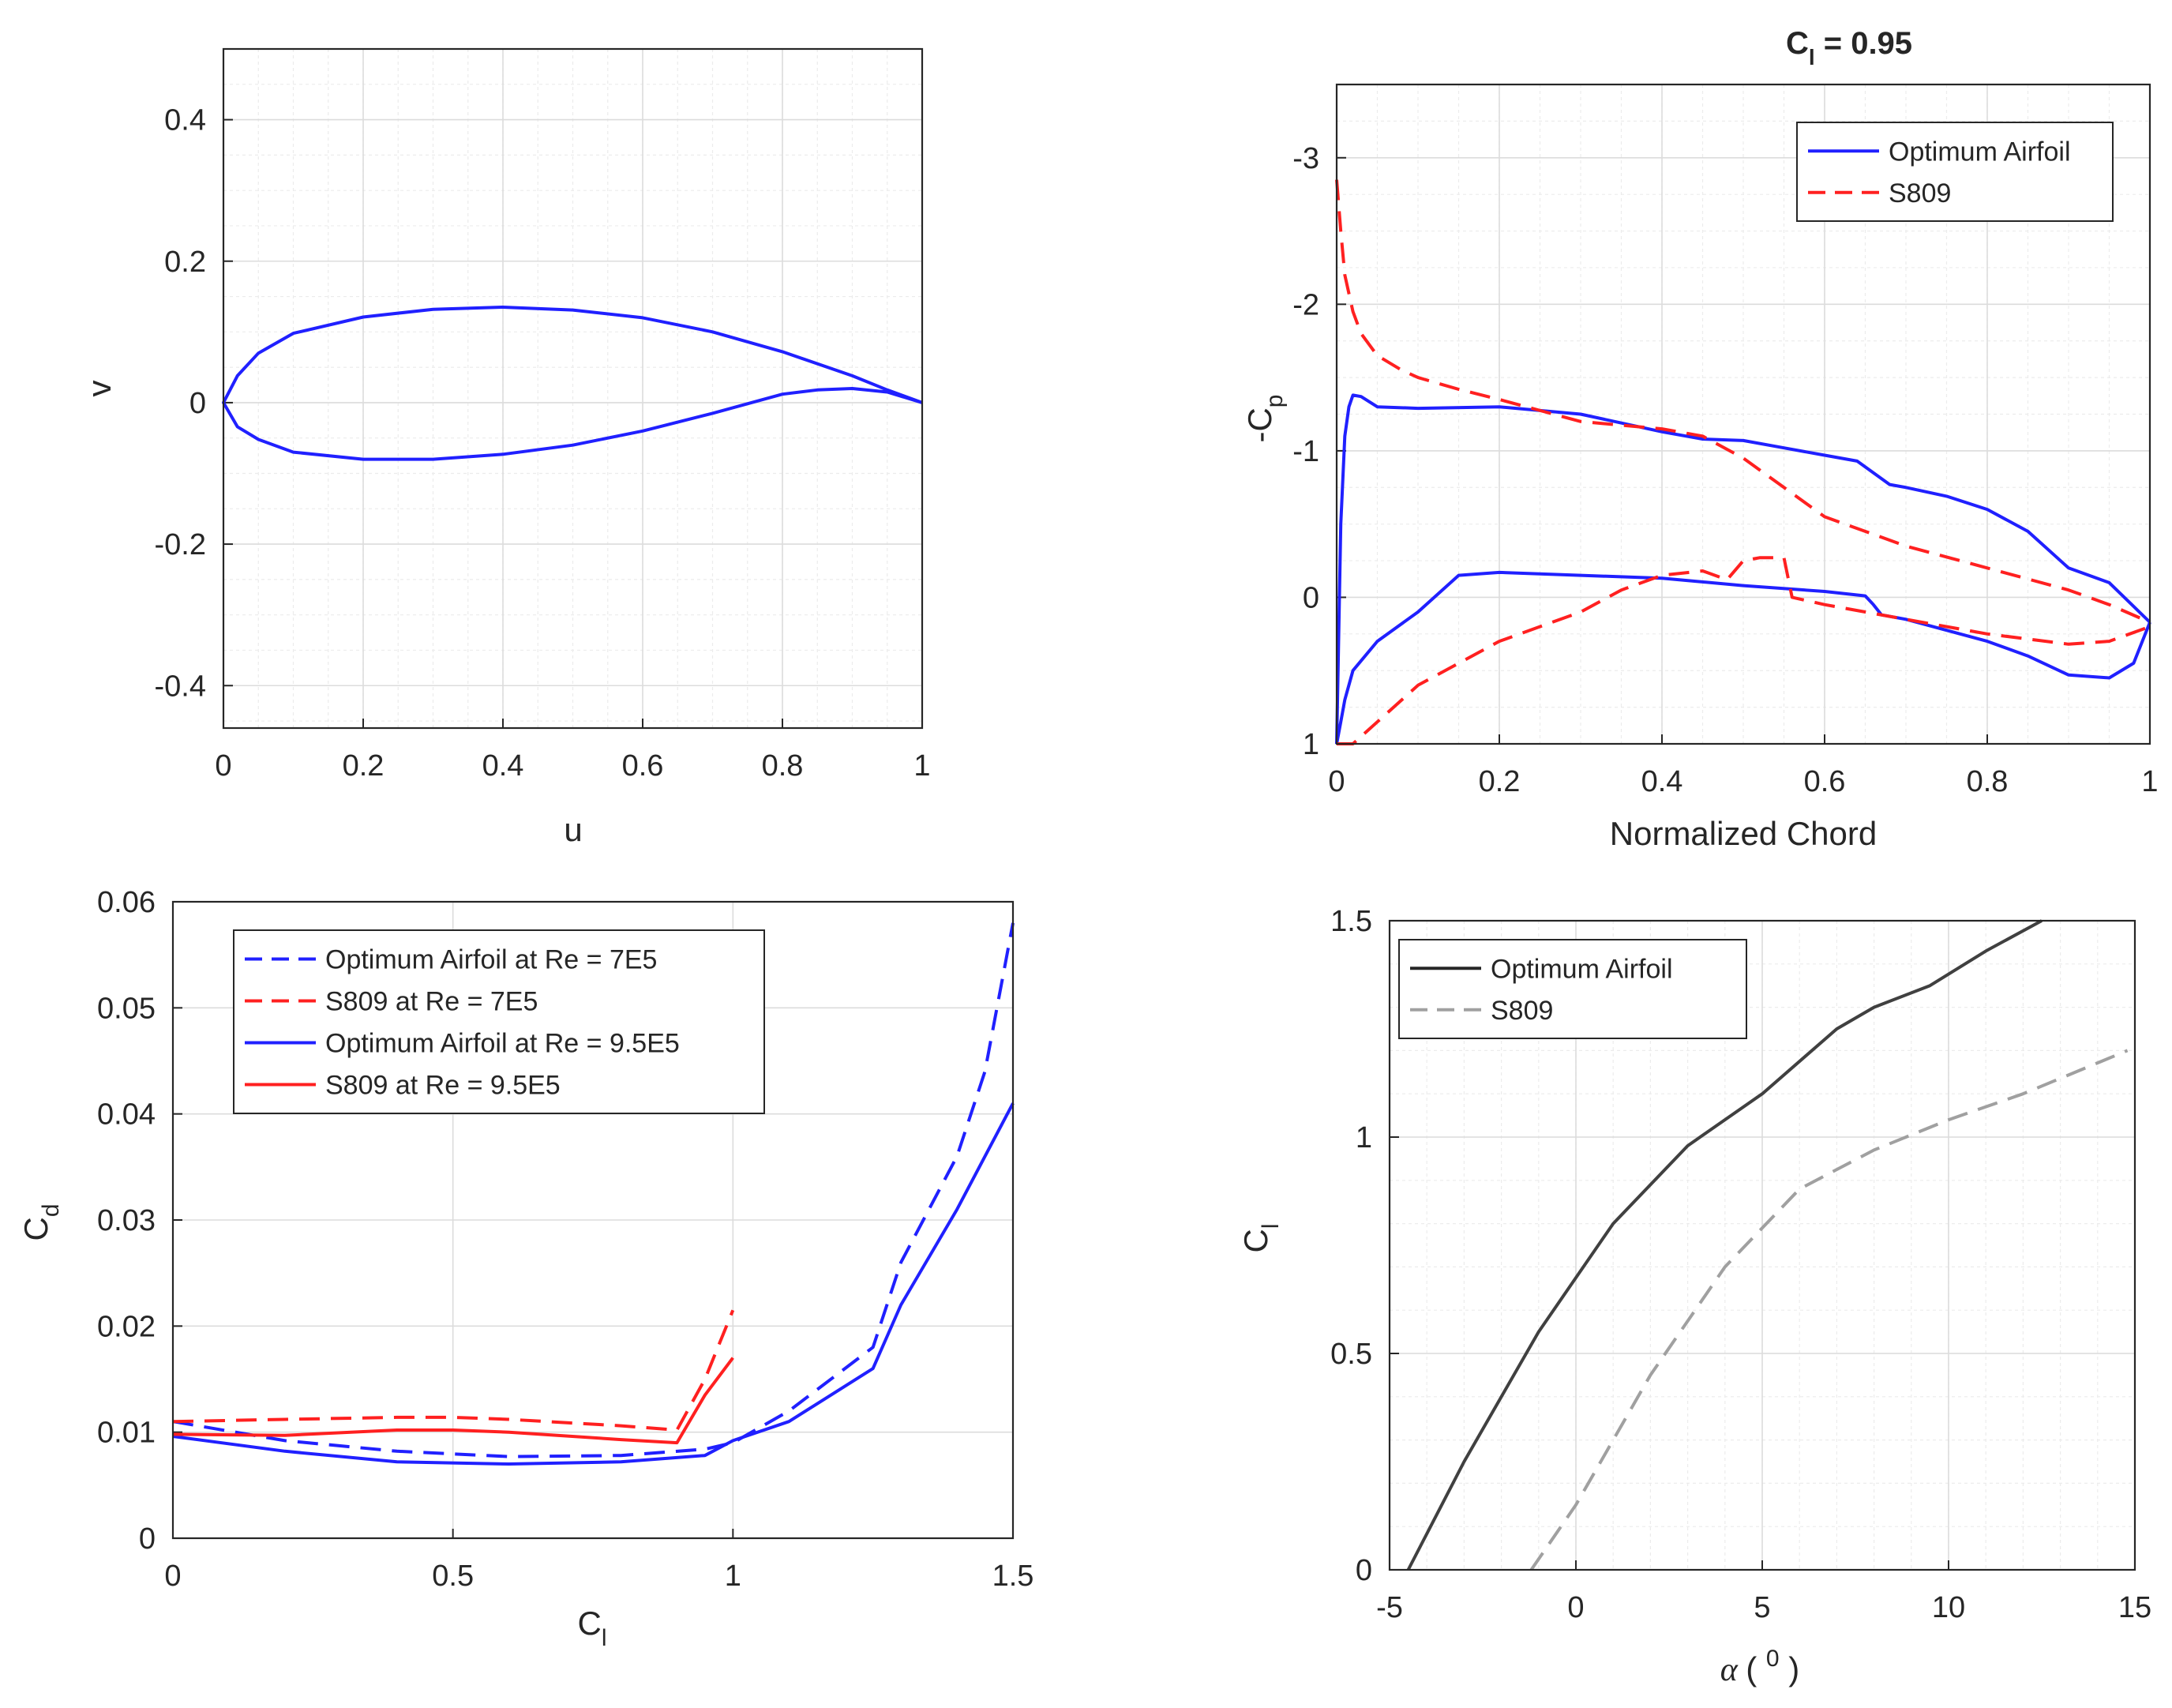 The image size is (2172, 1708). What do you see at coordinates (1306, 304) in the screenshot?
I see `y-tick-label: -2` at bounding box center [1306, 304].